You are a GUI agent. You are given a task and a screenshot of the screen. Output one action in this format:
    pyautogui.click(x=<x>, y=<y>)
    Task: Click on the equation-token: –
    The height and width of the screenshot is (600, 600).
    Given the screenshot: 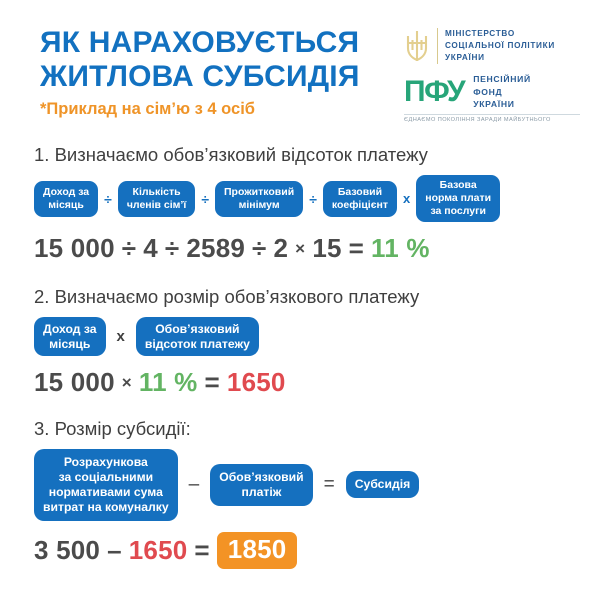 What is the action you would take?
    pyautogui.click(x=114, y=549)
    